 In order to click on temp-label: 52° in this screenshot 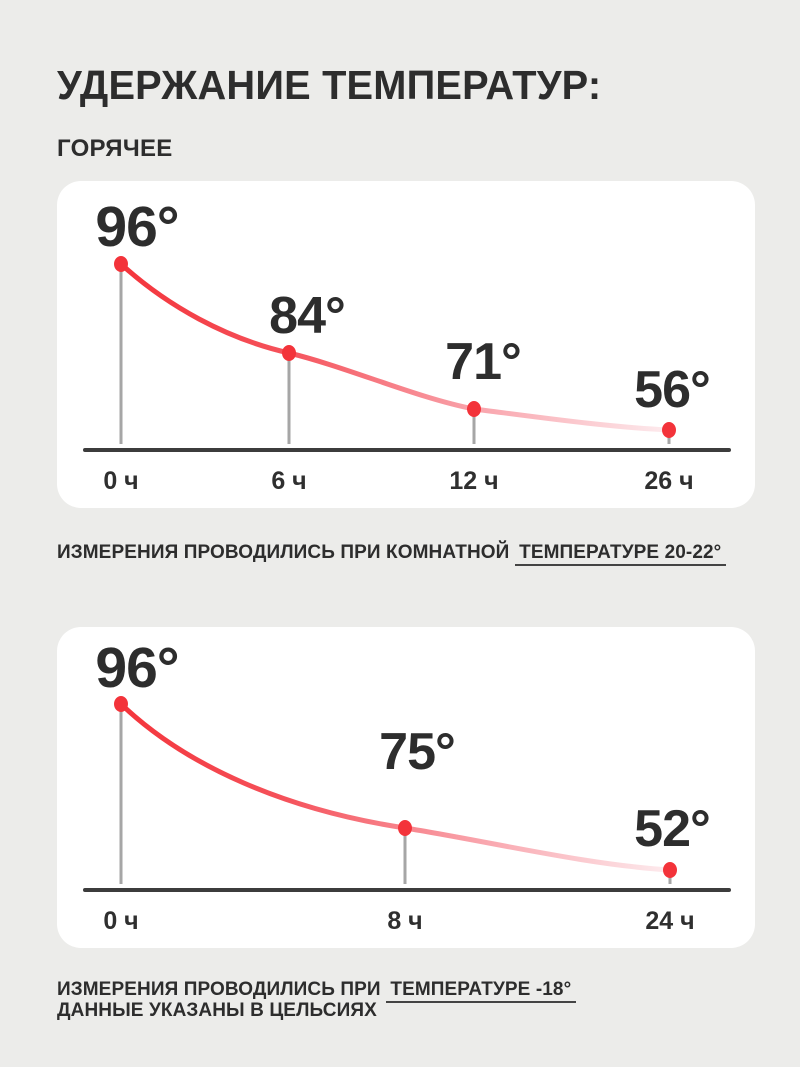, I will do `click(672, 829)`.